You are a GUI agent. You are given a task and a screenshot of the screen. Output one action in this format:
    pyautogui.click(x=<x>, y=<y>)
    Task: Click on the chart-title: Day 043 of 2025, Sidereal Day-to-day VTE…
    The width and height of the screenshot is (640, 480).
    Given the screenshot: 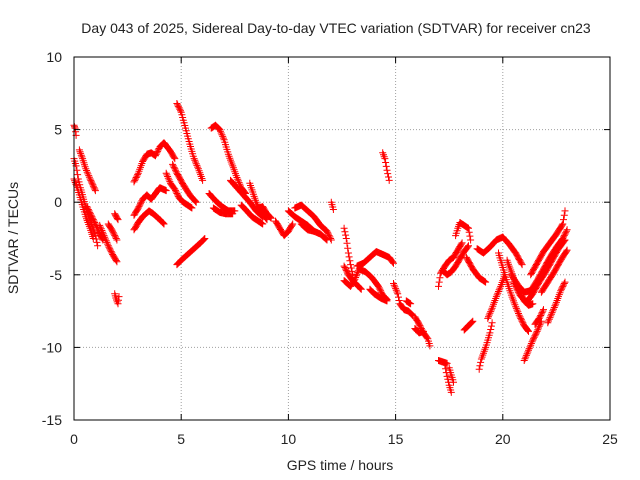 What is the action you would take?
    pyautogui.click(x=336, y=28)
    